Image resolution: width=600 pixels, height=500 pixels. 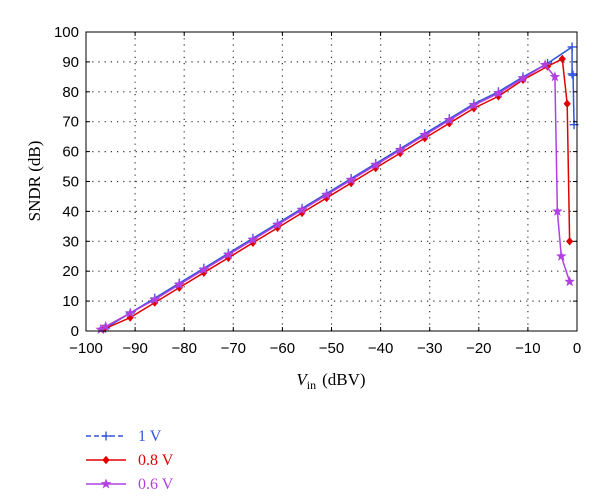 What do you see at coordinates (331, 348) in the screenshot?
I see `x-tick-label: −50` at bounding box center [331, 348].